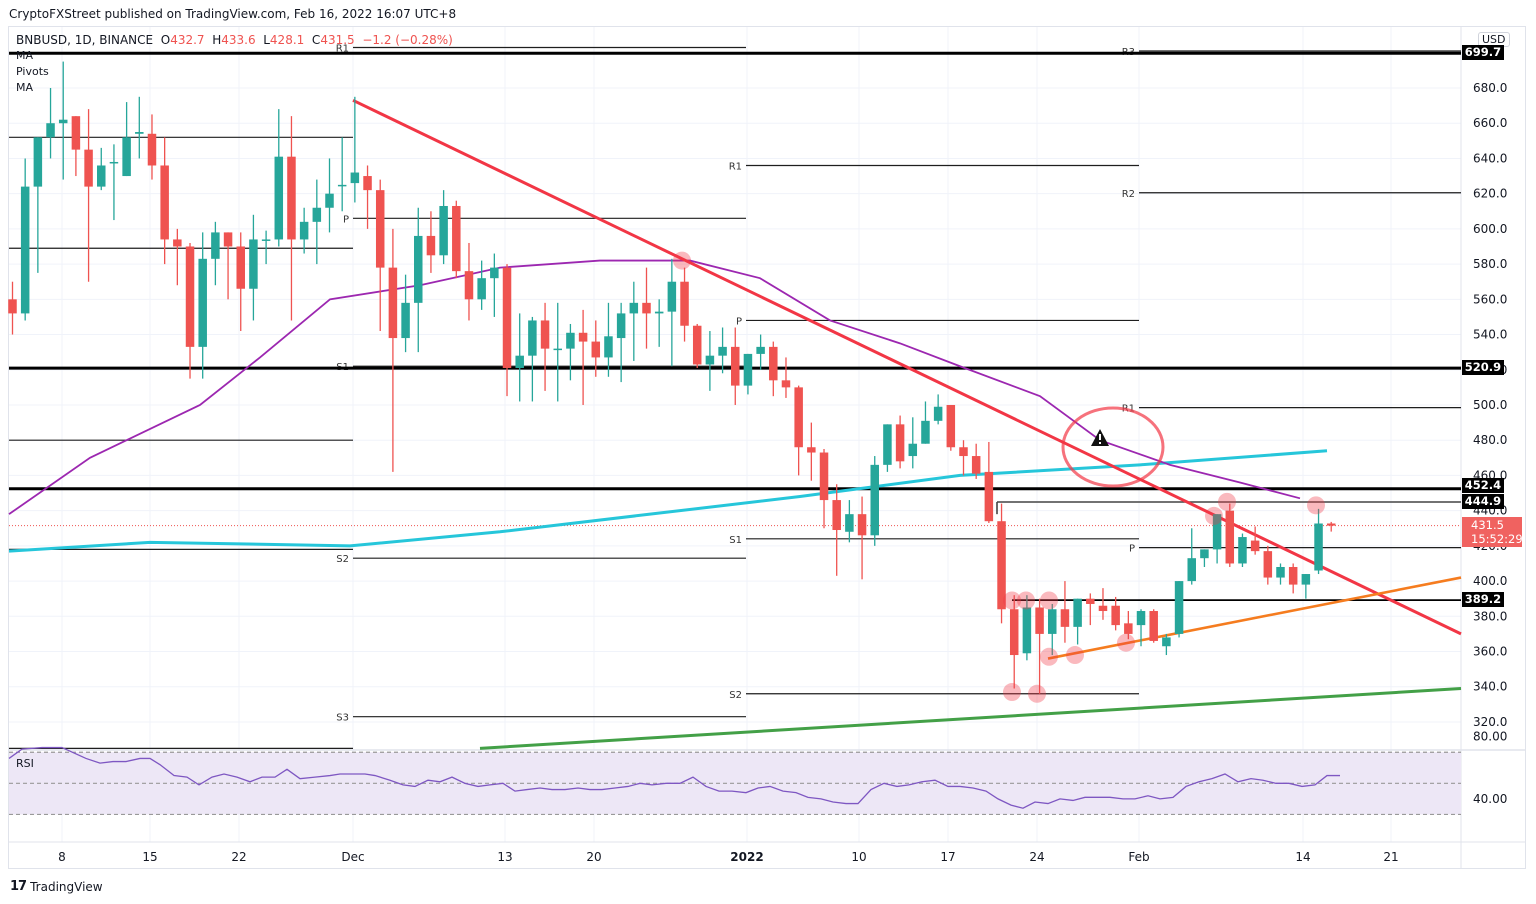  What do you see at coordinates (56, 886) in the screenshot?
I see `tradingview-logo: 17 TradingView` at bounding box center [56, 886].